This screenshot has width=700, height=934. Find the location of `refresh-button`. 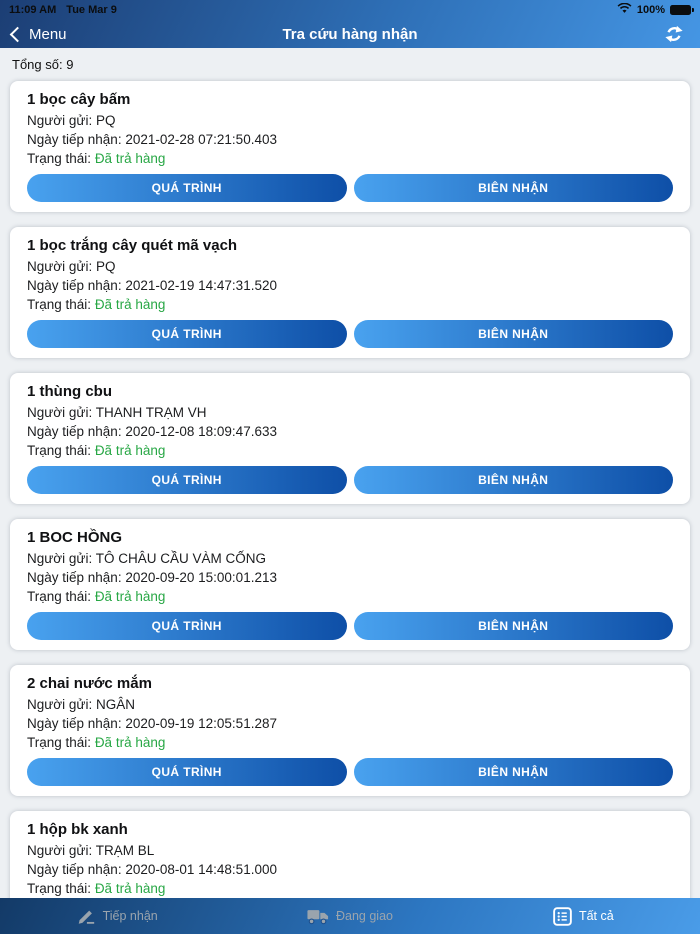

refresh-button is located at coordinates (674, 34).